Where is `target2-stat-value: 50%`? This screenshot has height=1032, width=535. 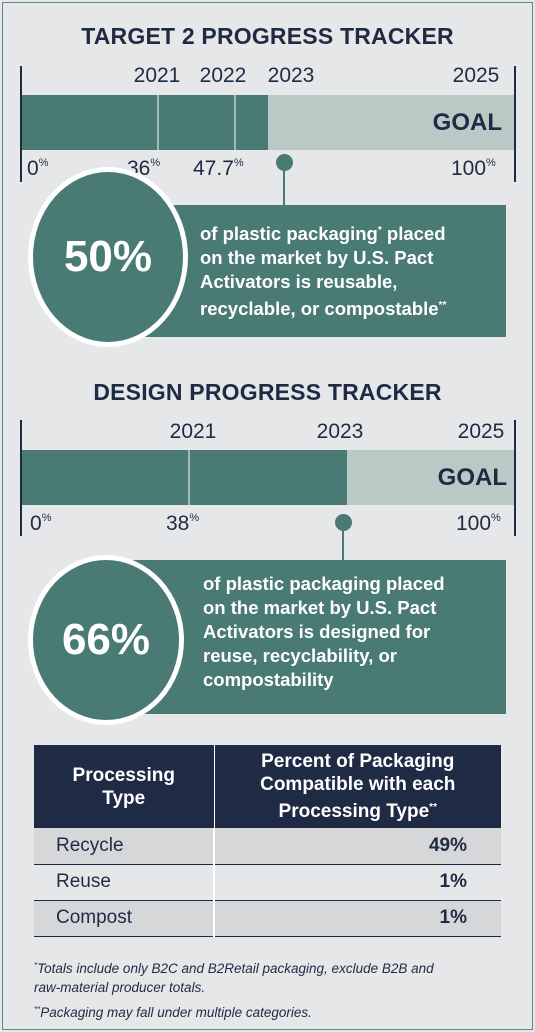 target2-stat-value: 50% is located at coordinates (108, 256).